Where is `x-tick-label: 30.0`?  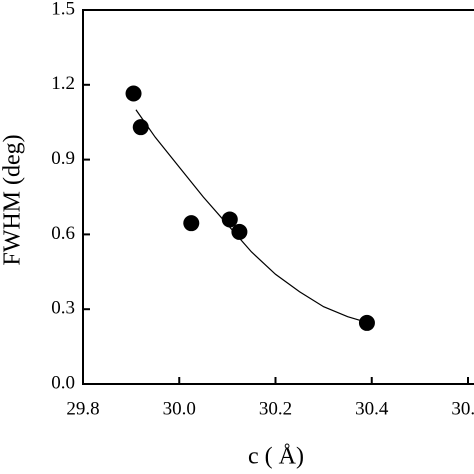 x-tick-label: 30.0 is located at coordinates (179, 408).